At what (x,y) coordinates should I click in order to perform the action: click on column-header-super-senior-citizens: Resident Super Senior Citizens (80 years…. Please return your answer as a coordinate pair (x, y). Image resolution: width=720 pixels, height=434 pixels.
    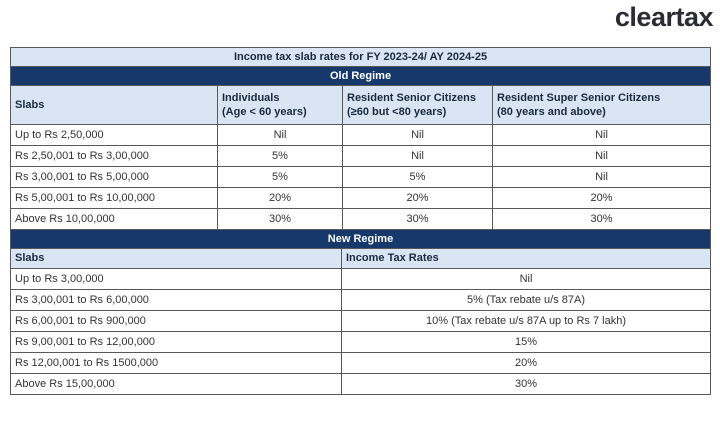
    Looking at the image, I should click on (601, 105).